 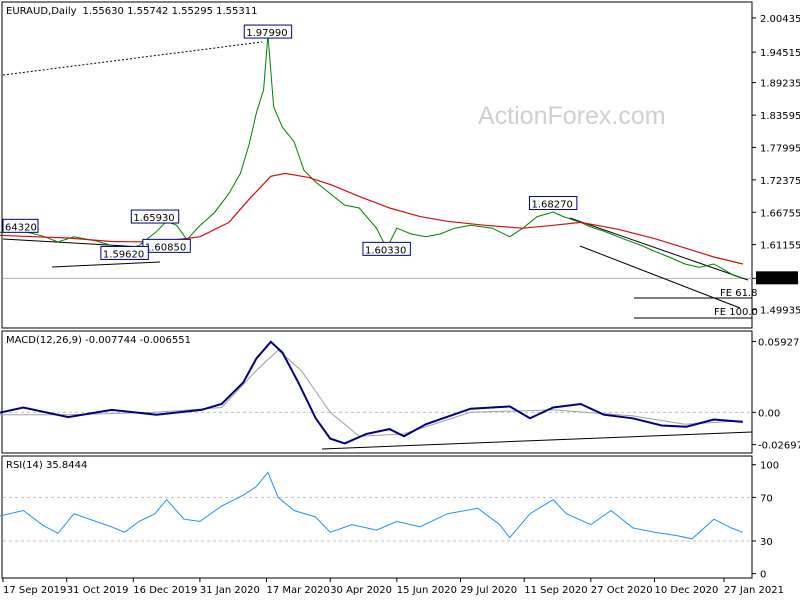 I want to click on channel-upper-line, so click(x=659, y=249).